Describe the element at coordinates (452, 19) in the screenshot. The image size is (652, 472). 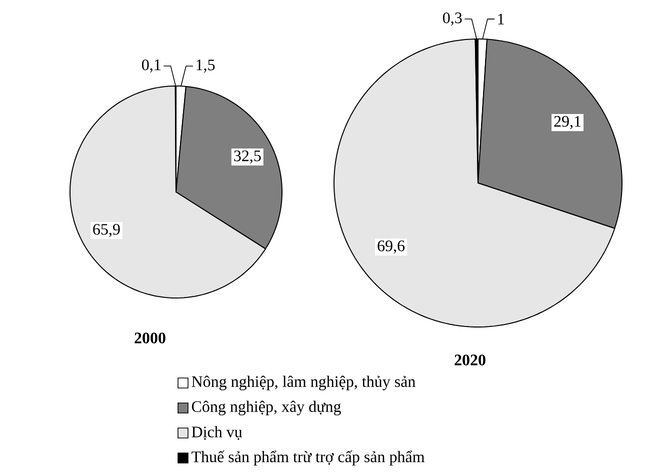
I see `data-label: 0,3` at that location.